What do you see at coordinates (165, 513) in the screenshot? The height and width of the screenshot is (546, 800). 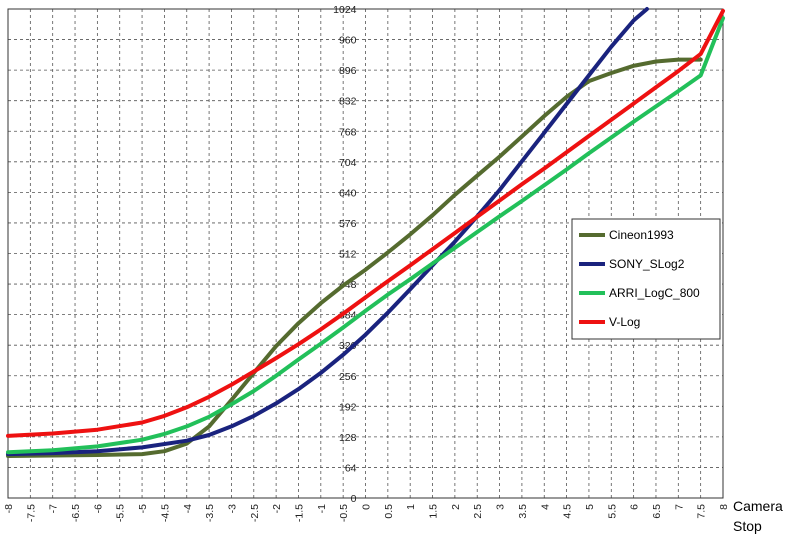 I see `x-tick-label: -4.5` at bounding box center [165, 513].